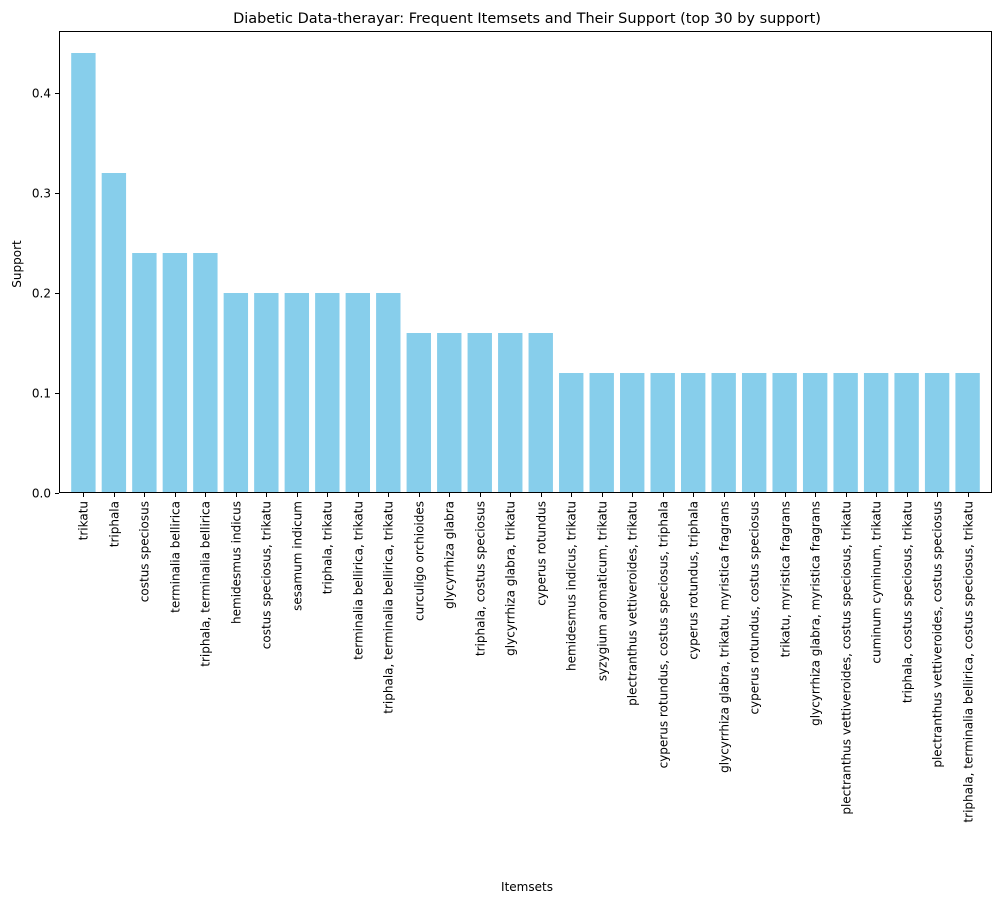 The image size is (1001, 905). I want to click on x-tick-label: triphala, terminalia bellirica, trikatu, so click(389, 607).